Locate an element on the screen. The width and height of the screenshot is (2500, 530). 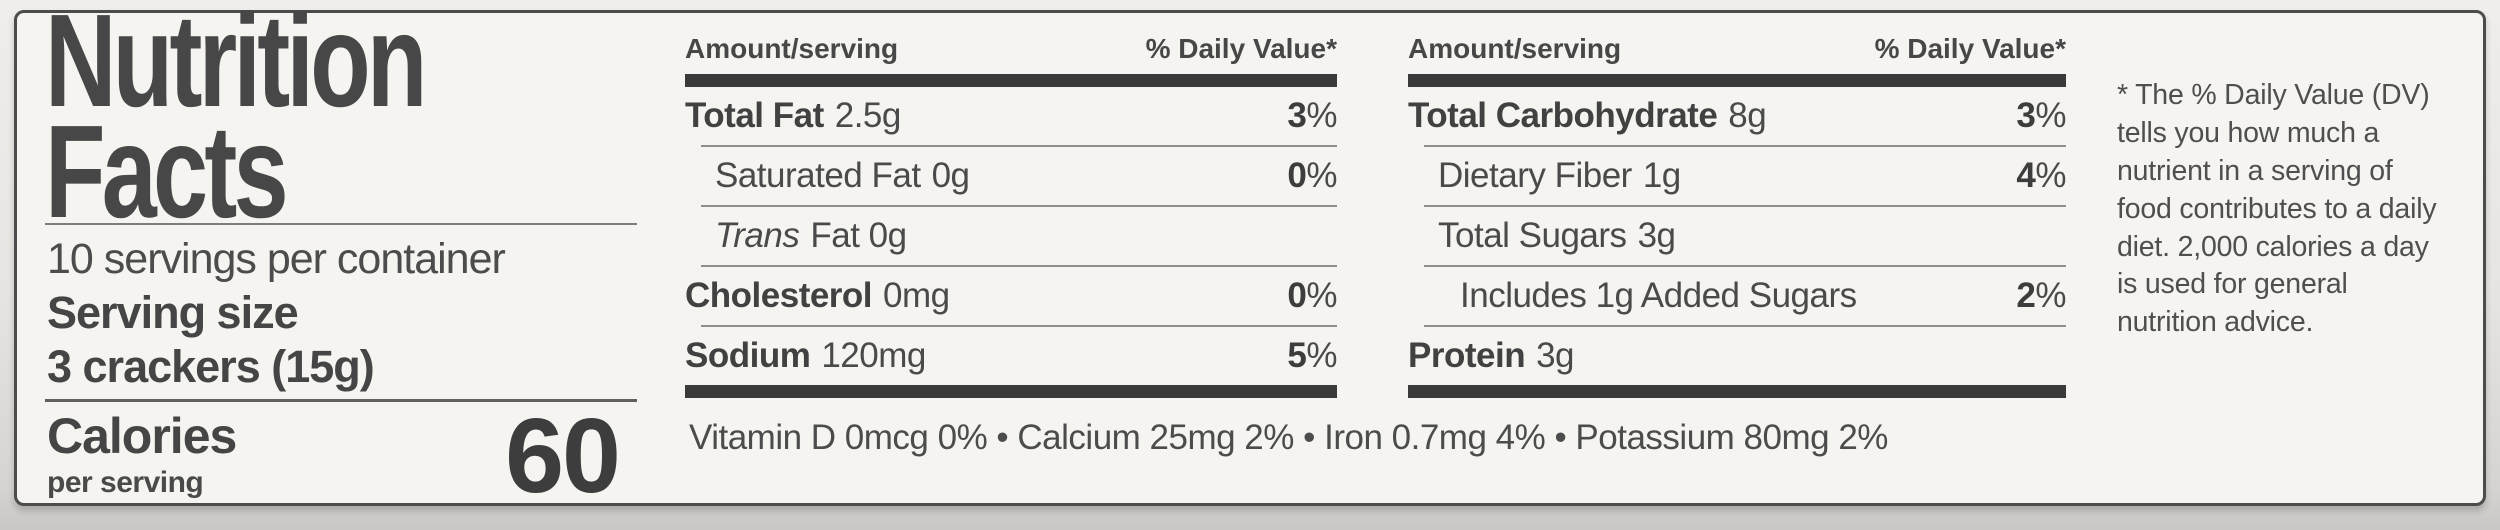
row-trans-fat: Trans Fat 0g is located at coordinates (811, 235).